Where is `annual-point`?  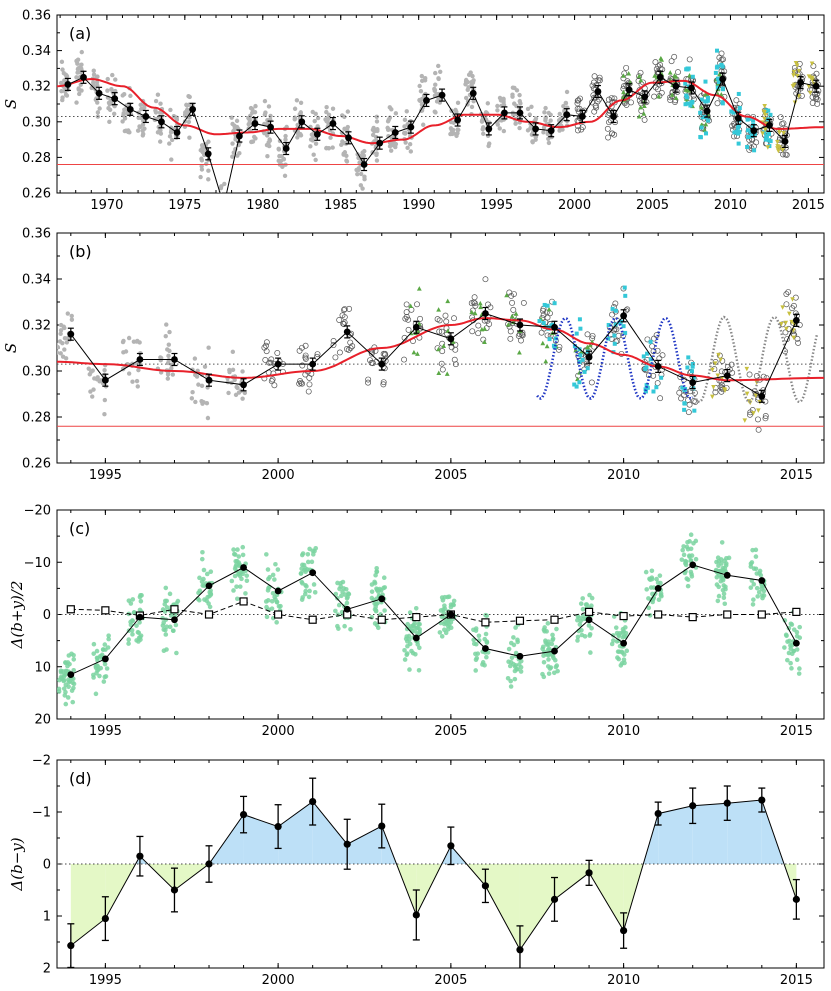
annual-point is located at coordinates (624, 930).